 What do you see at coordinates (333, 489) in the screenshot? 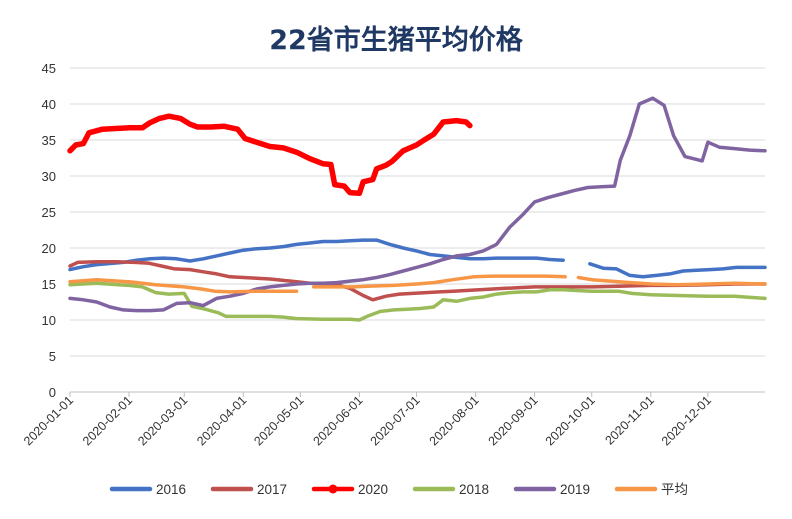
I see `legend-marker` at bounding box center [333, 489].